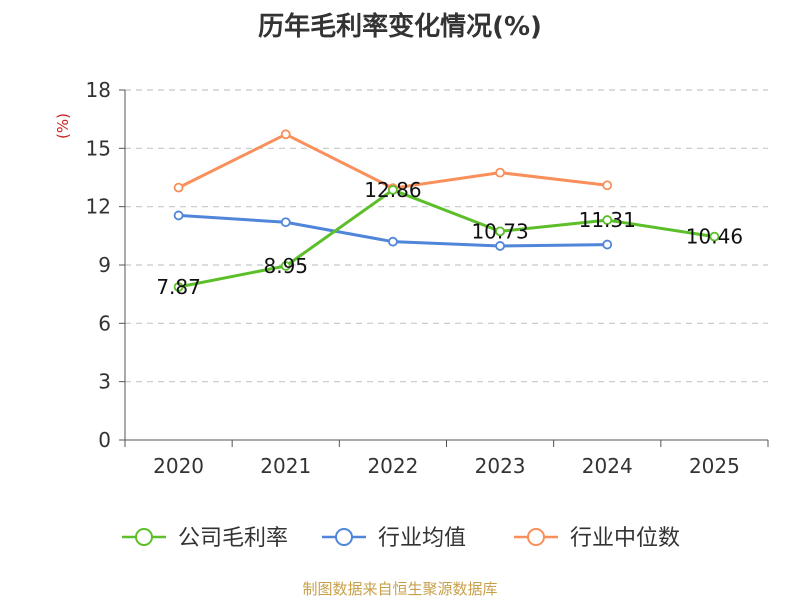 The height and width of the screenshot is (600, 800). What do you see at coordinates (104, 440) in the screenshot?
I see `y-tick-label: 0` at bounding box center [104, 440].